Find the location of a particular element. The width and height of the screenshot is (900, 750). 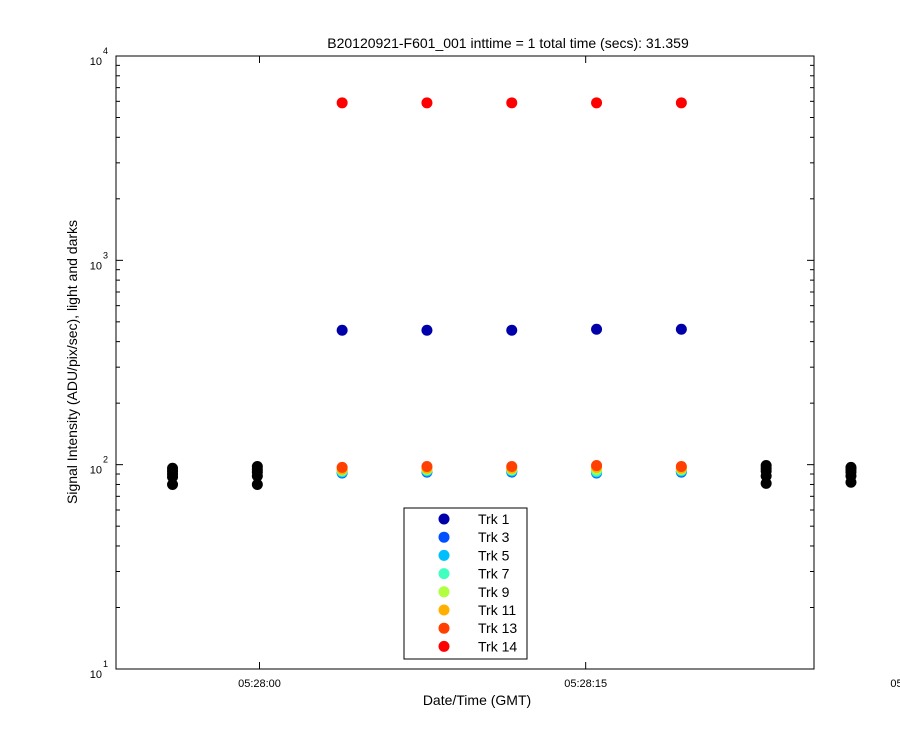

legend-label: Trk 11 is located at coordinates (497, 610).